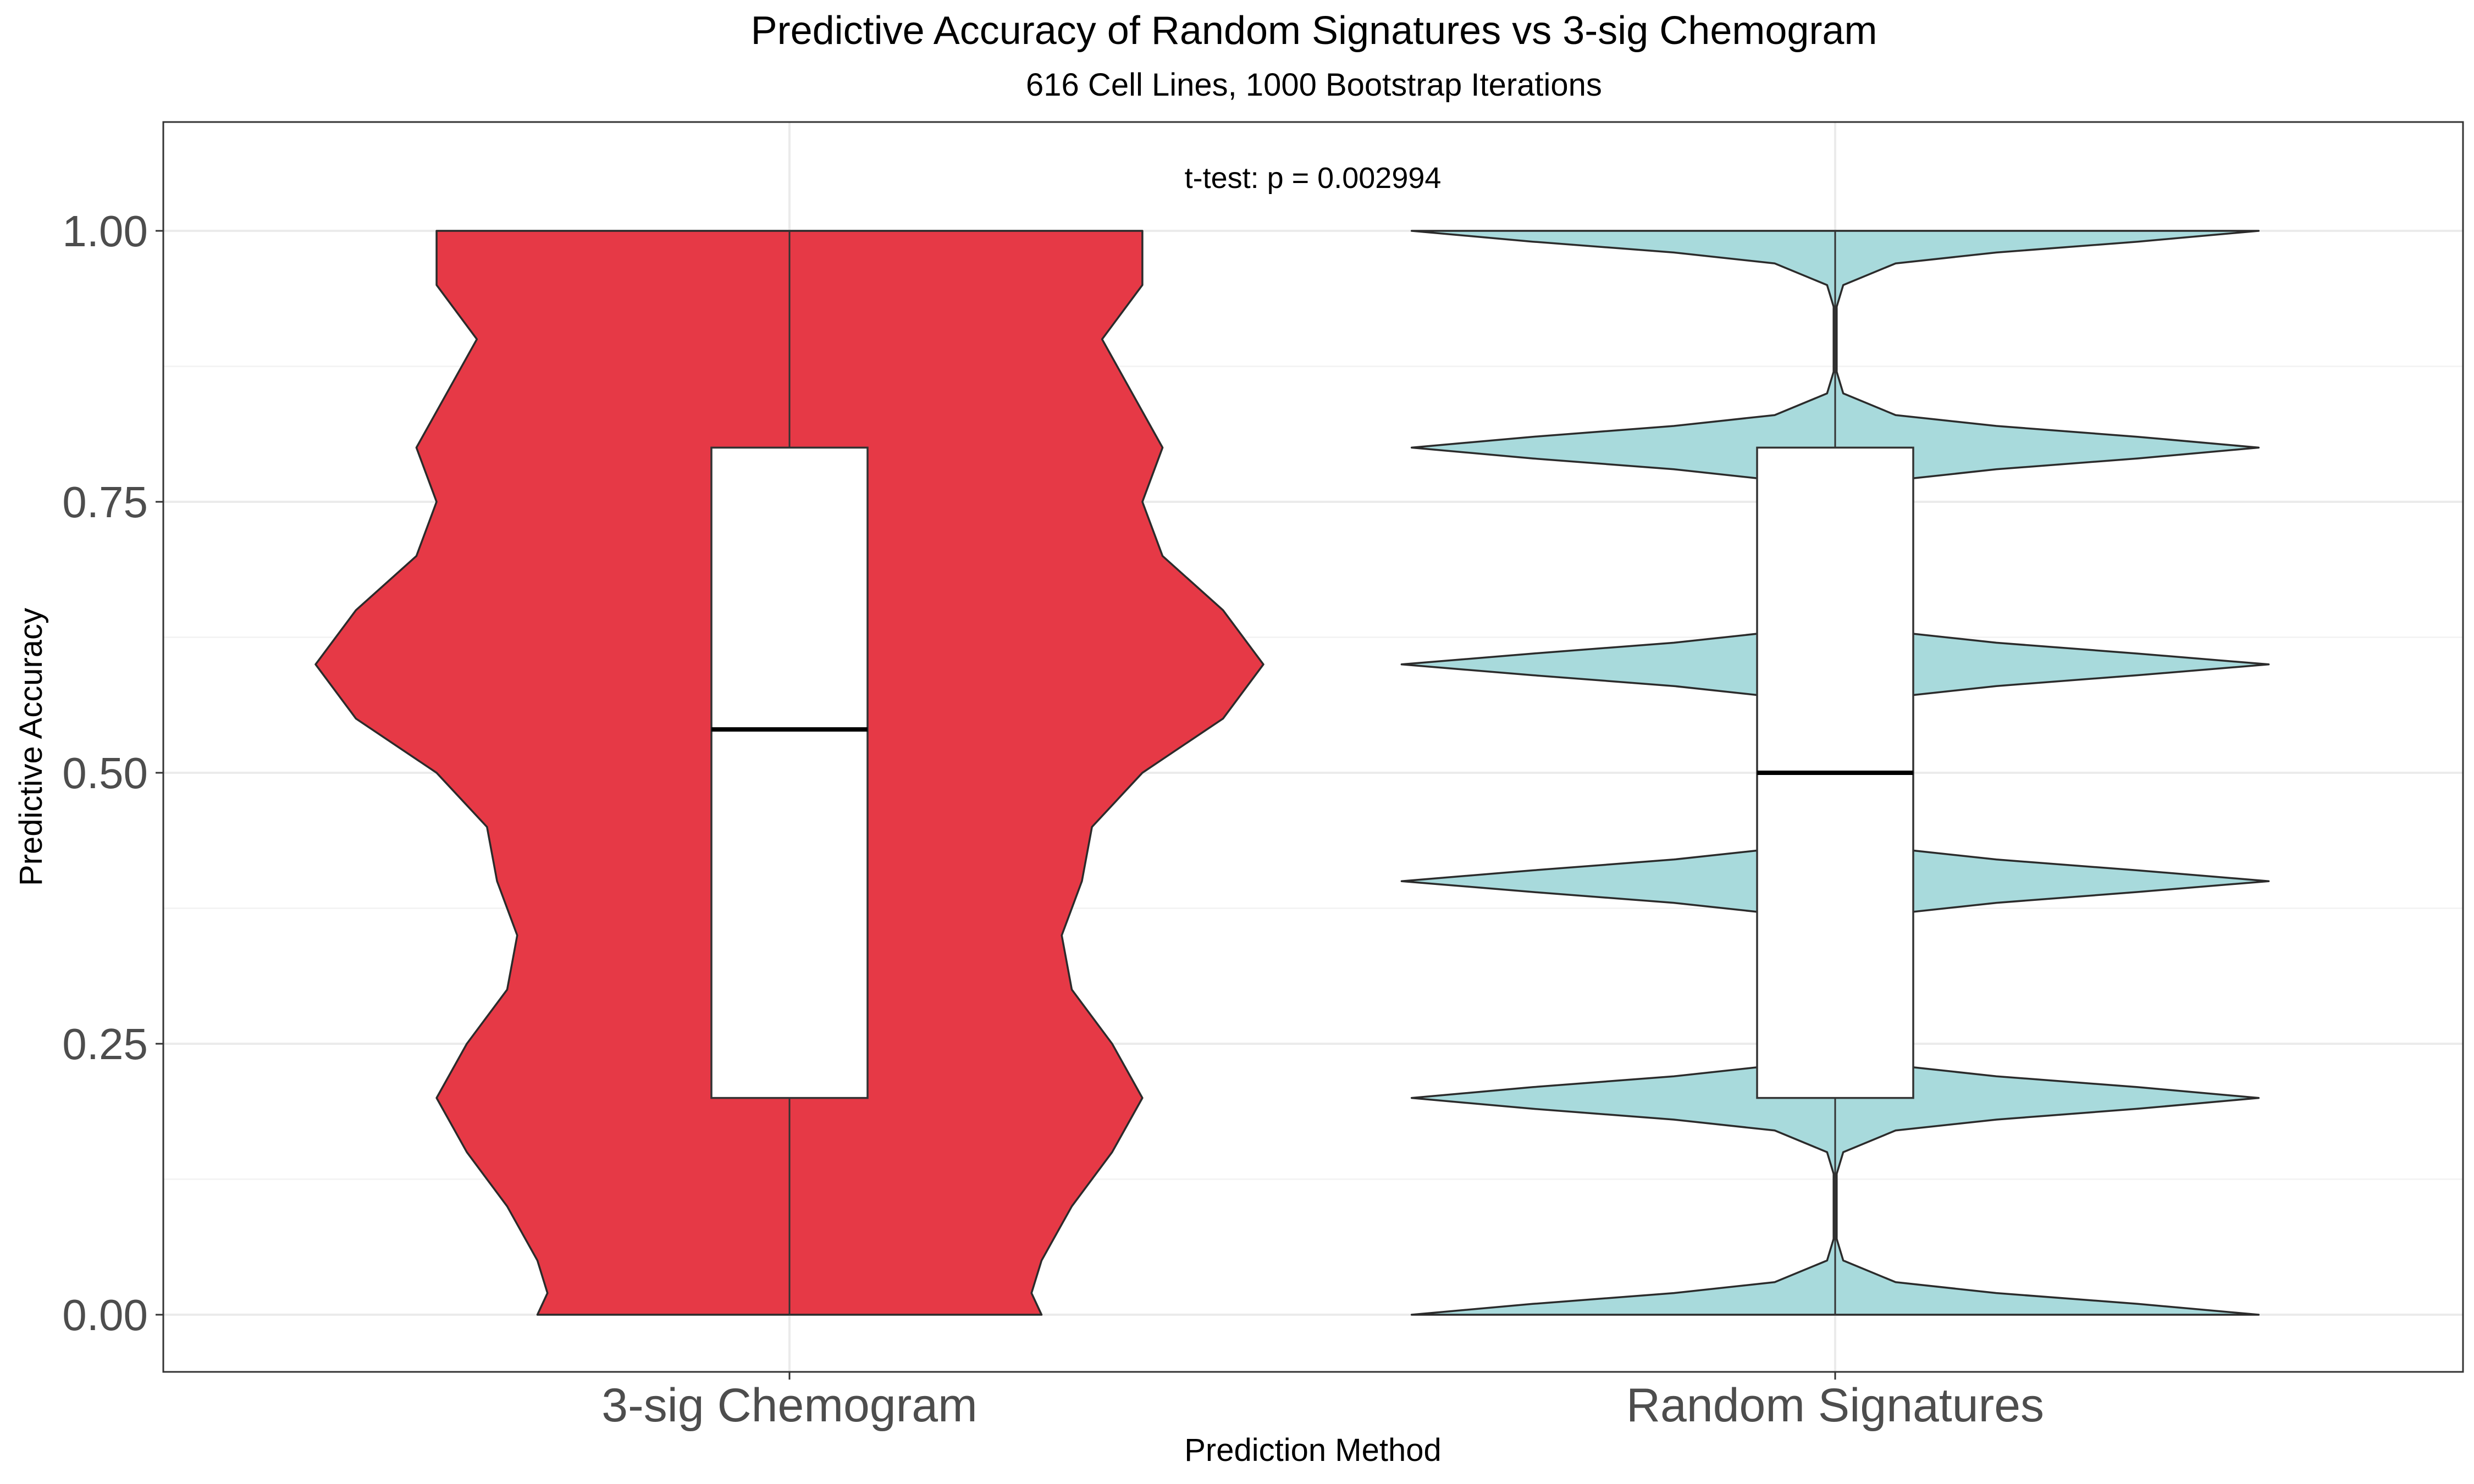 The width and height of the screenshot is (2474, 1484). Describe the element at coordinates (1314, 178) in the screenshot. I see `t-test-annotation: t-test: p = 0.002994` at that location.